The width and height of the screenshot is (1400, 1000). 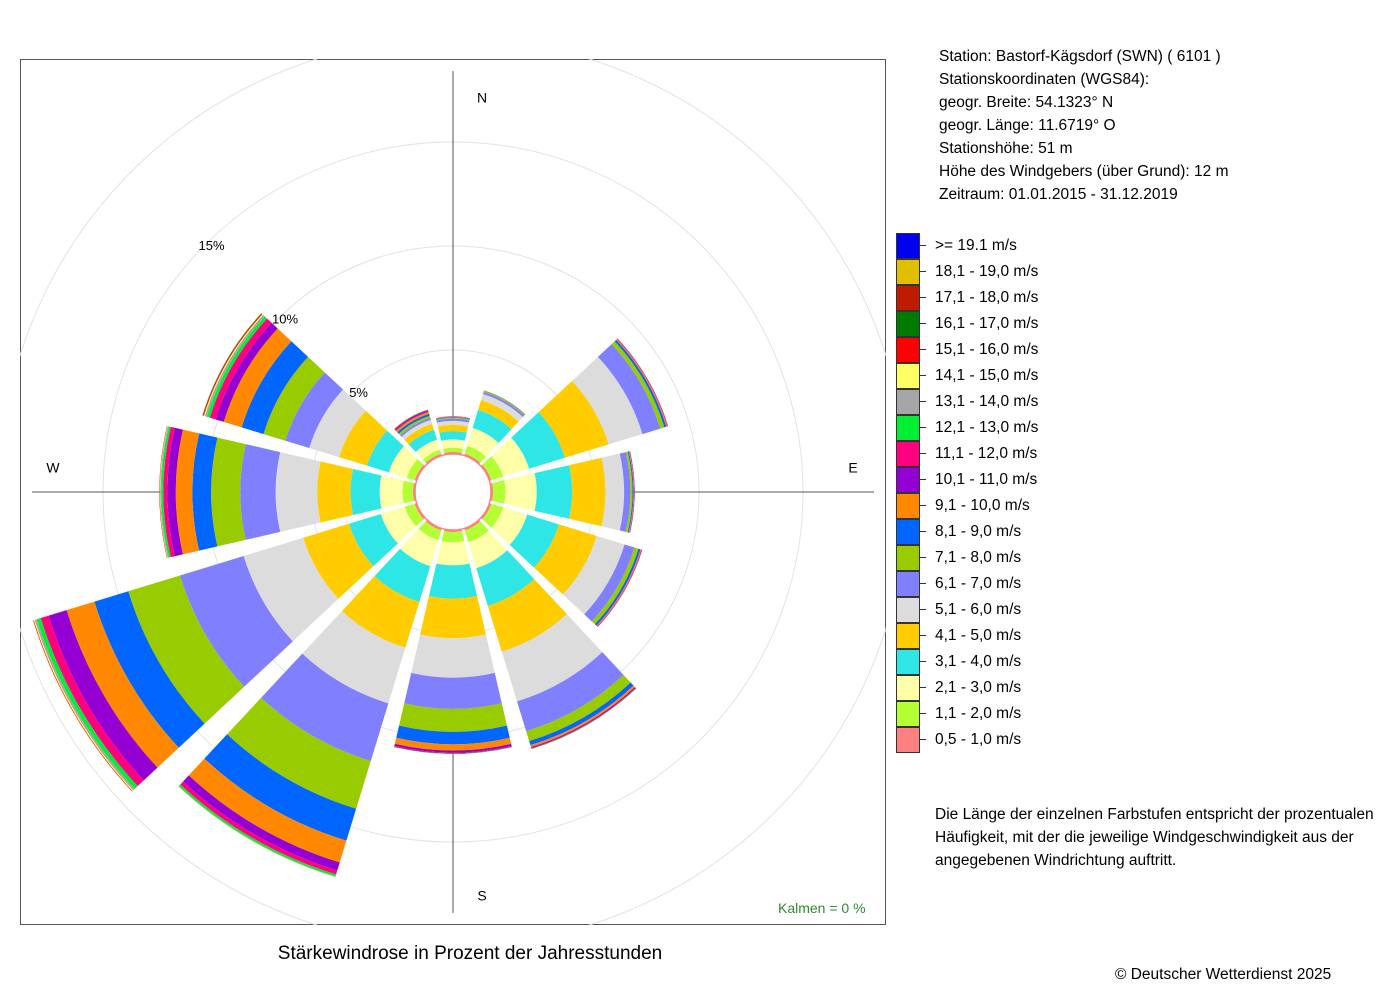 What do you see at coordinates (1084, 171) in the screenshot?
I see `anemometer-height: Höhe des Windgebers (über Grund): 12 m` at bounding box center [1084, 171].